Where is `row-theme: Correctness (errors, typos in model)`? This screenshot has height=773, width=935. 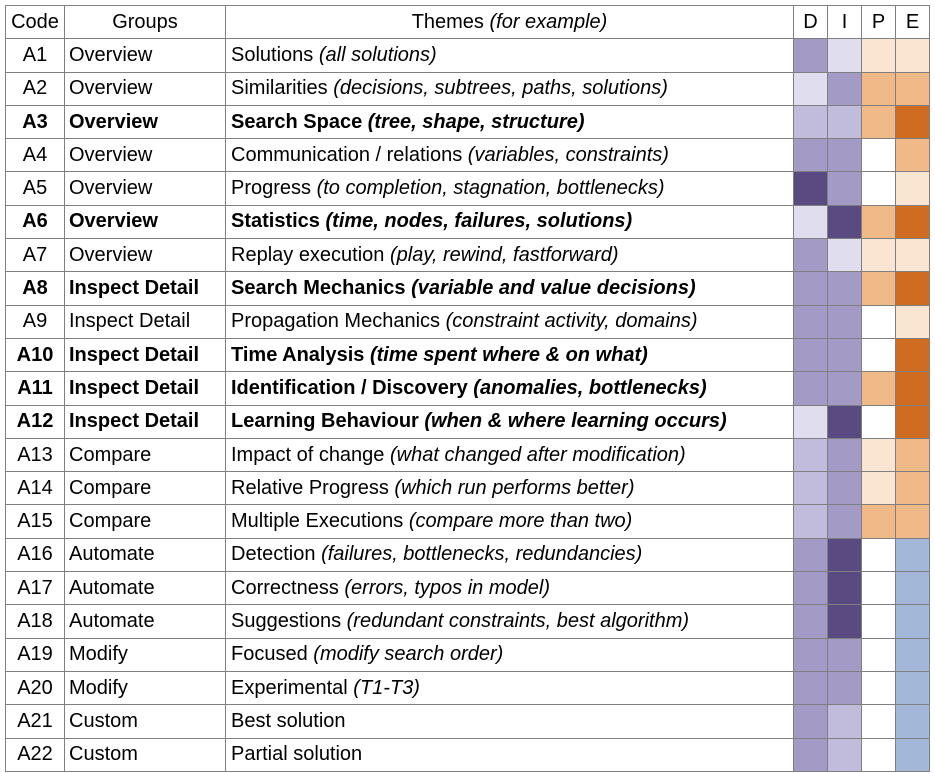
row-theme: Correctness (errors, typos in model) is located at coordinates (509, 588).